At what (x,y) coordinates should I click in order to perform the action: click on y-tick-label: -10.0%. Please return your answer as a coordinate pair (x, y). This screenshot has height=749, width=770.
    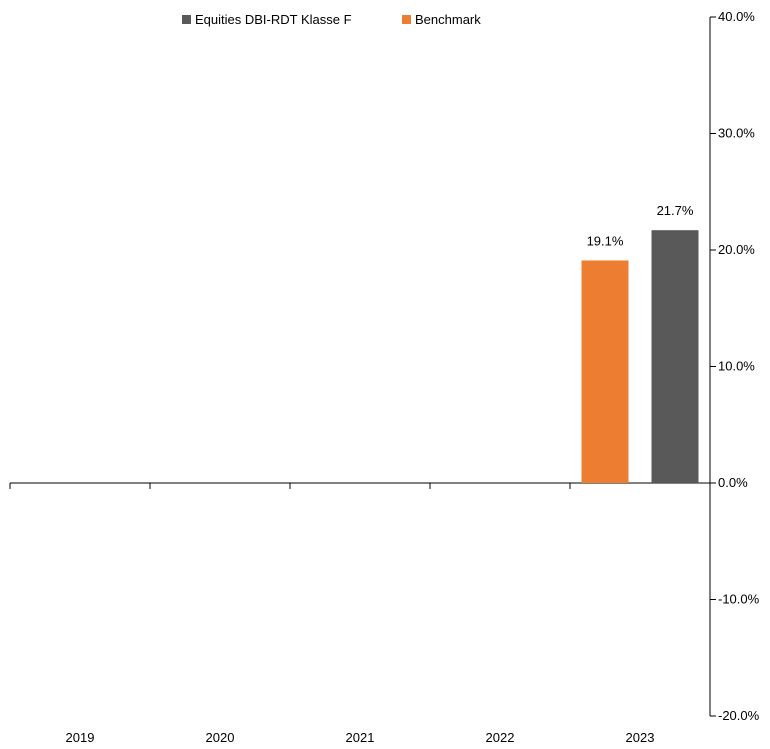
    Looking at the image, I should click on (739, 599).